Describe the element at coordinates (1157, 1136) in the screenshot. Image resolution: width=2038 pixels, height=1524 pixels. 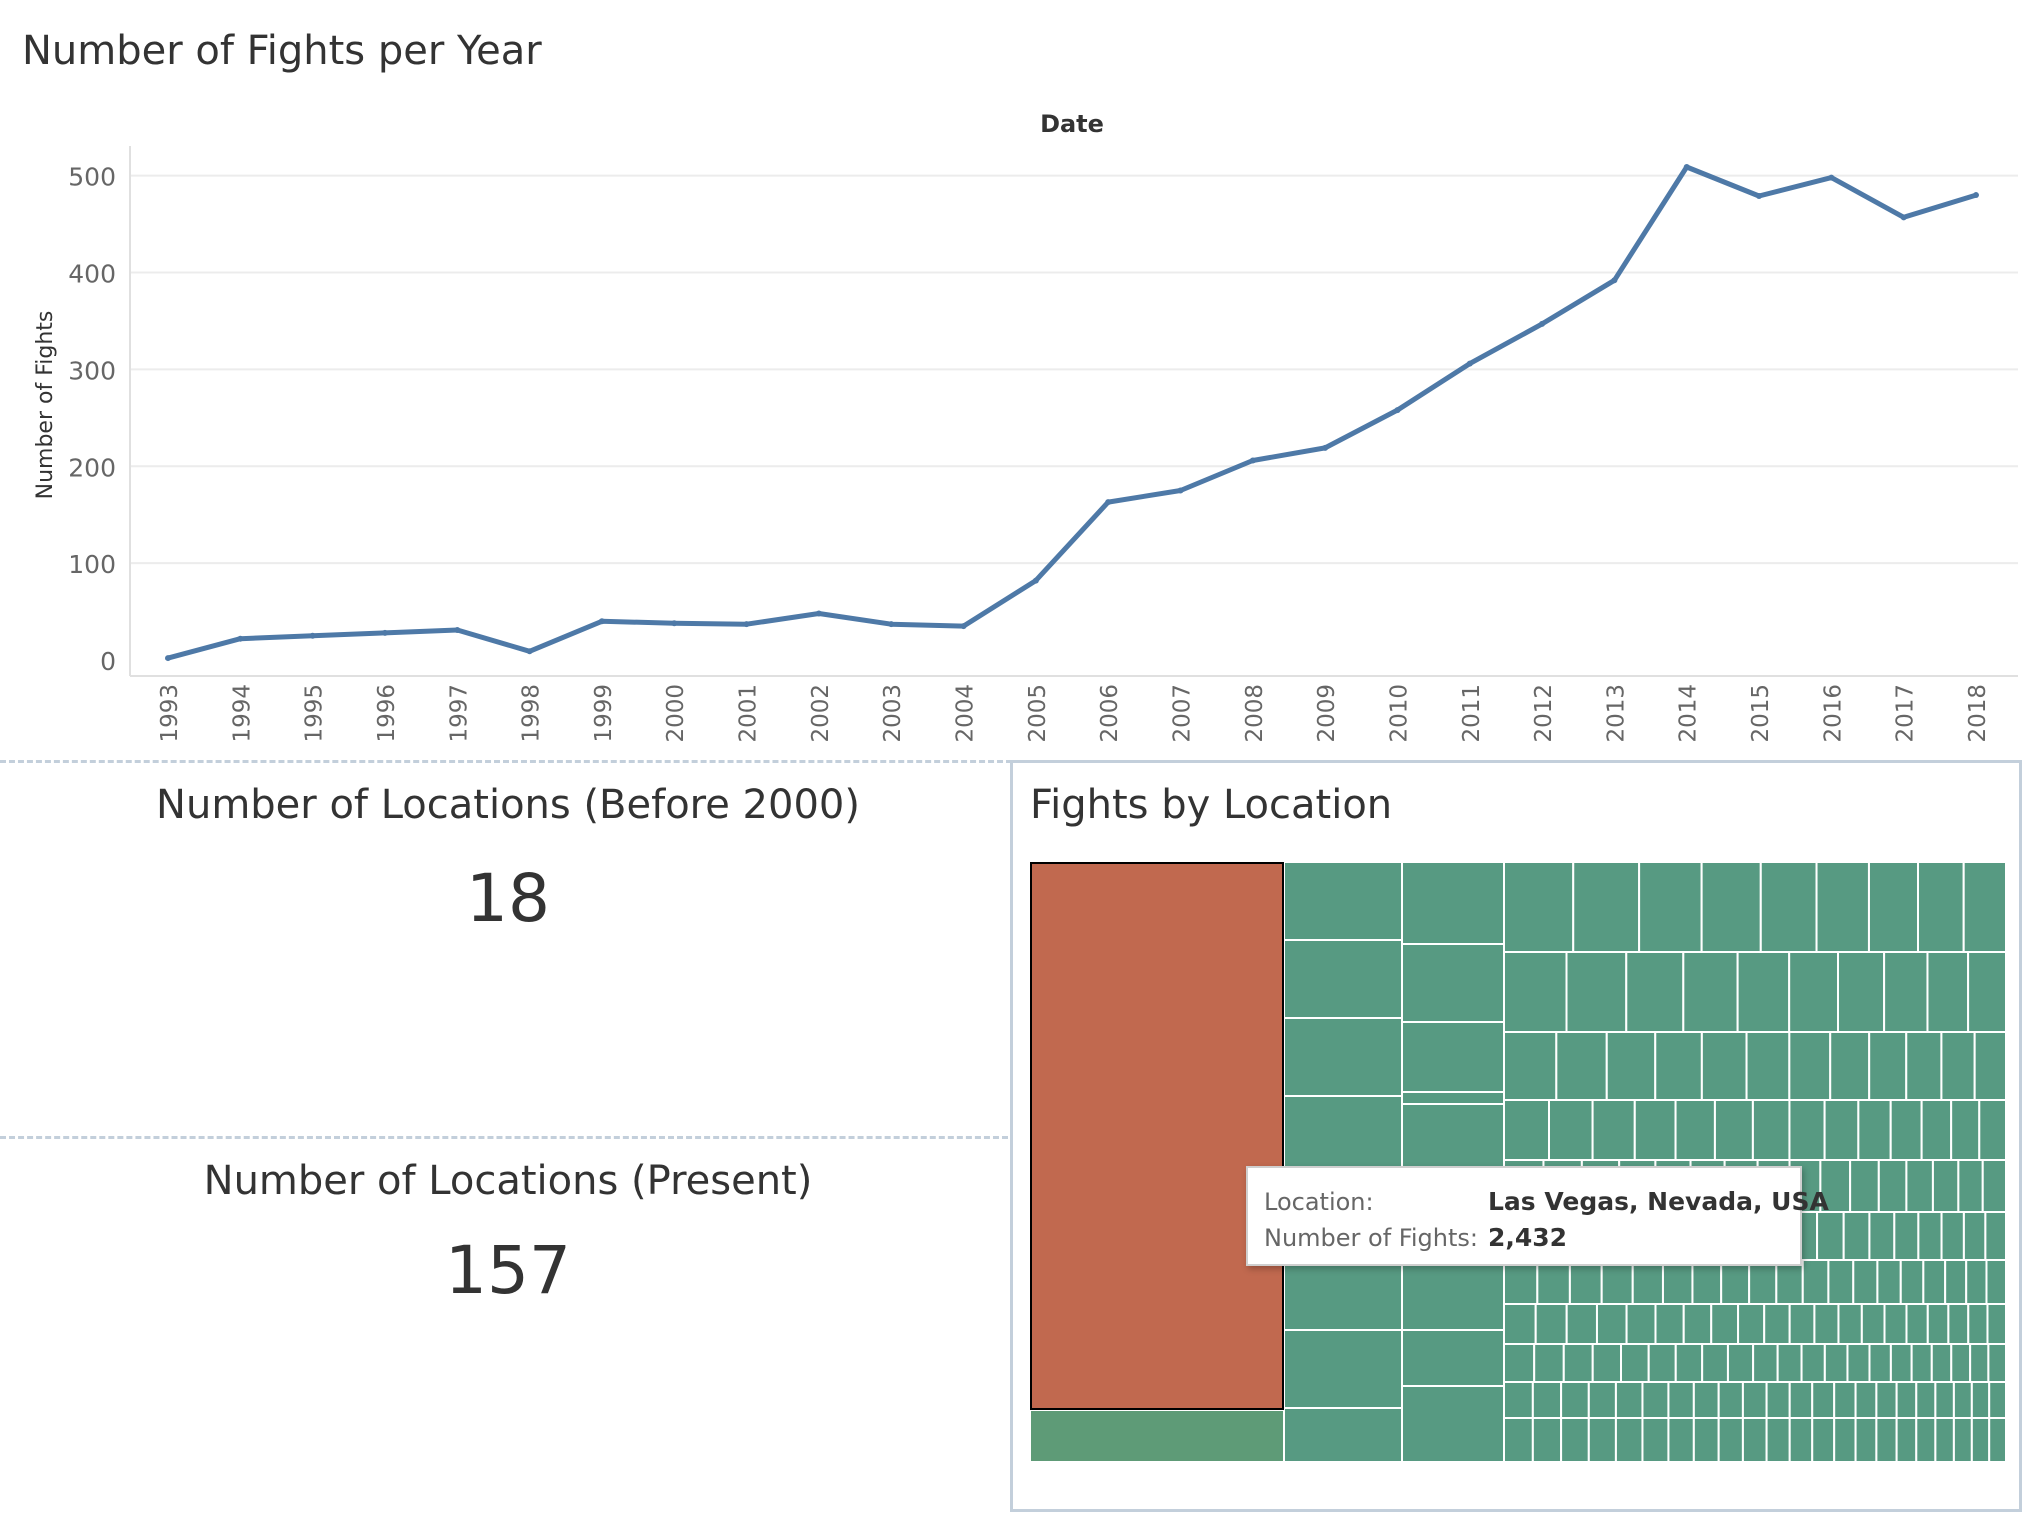
I see `treemap-cell-las-vegas` at that location.